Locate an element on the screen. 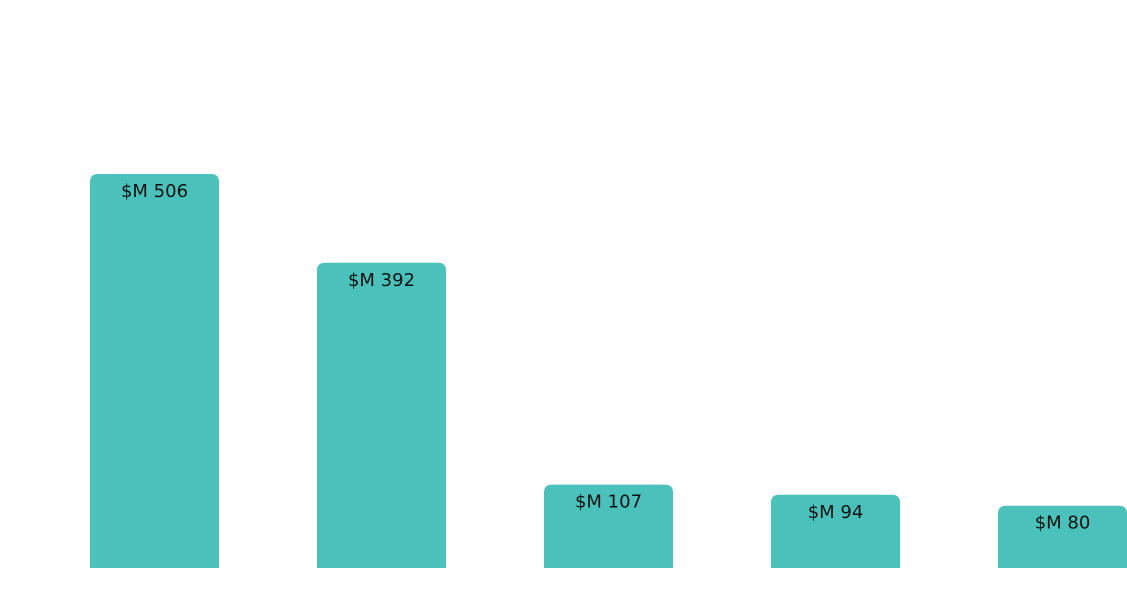 The image size is (1127, 600). bar-1-value-label: $M 506 is located at coordinates (154, 191).